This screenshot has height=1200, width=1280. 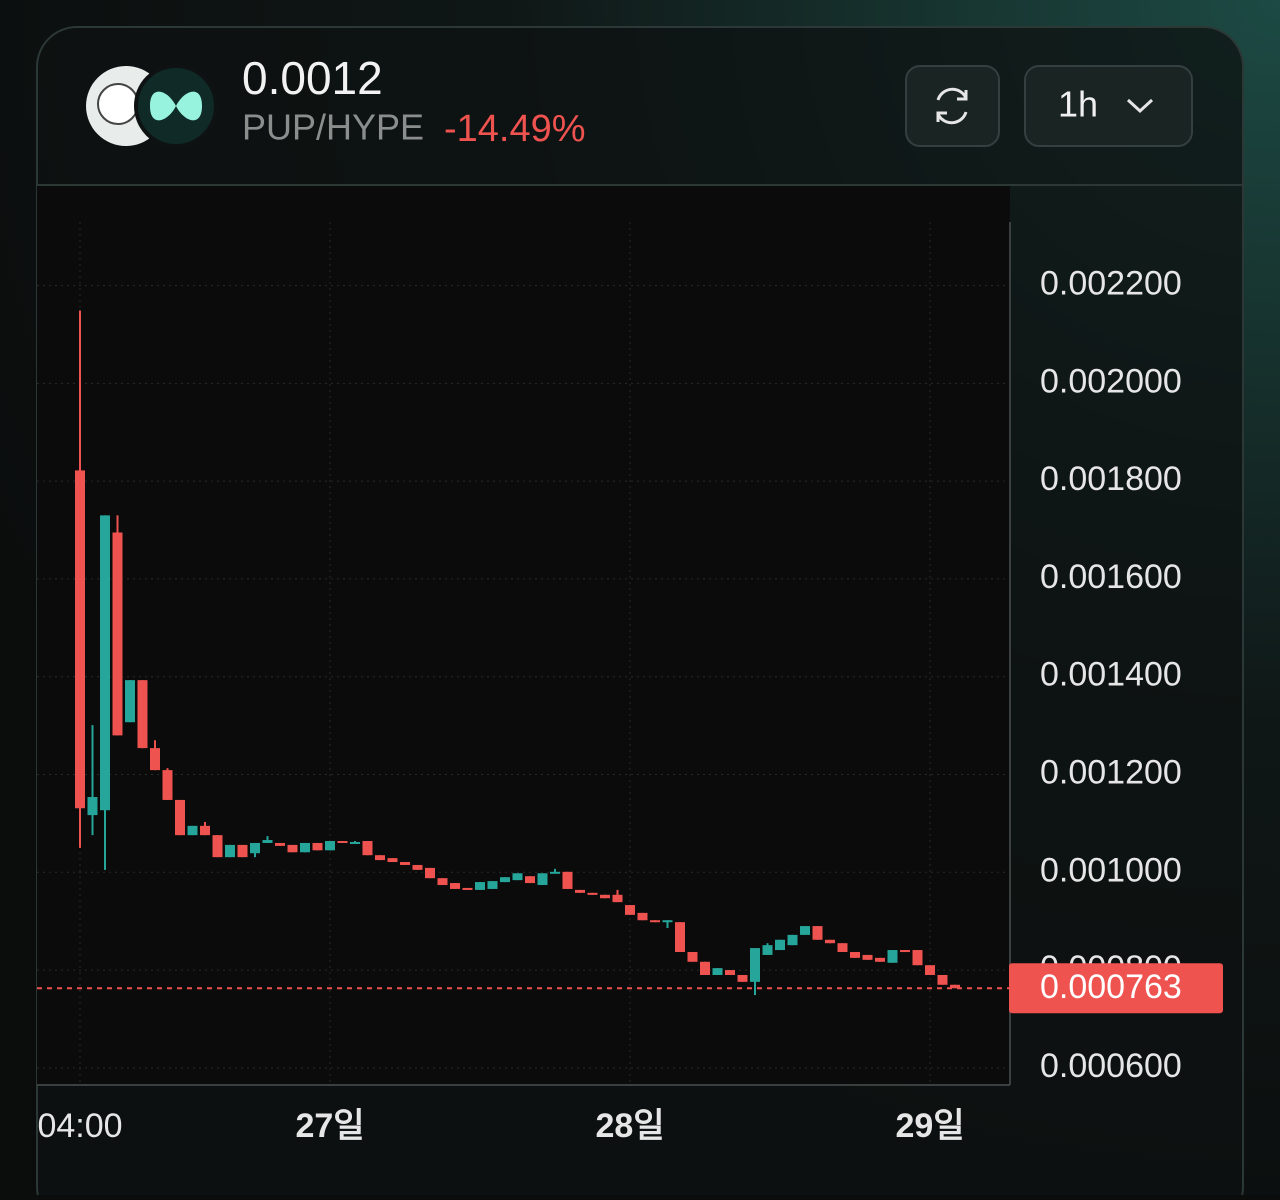 What do you see at coordinates (1111, 772) in the screenshot?
I see `y-tick-label: 0.001200` at bounding box center [1111, 772].